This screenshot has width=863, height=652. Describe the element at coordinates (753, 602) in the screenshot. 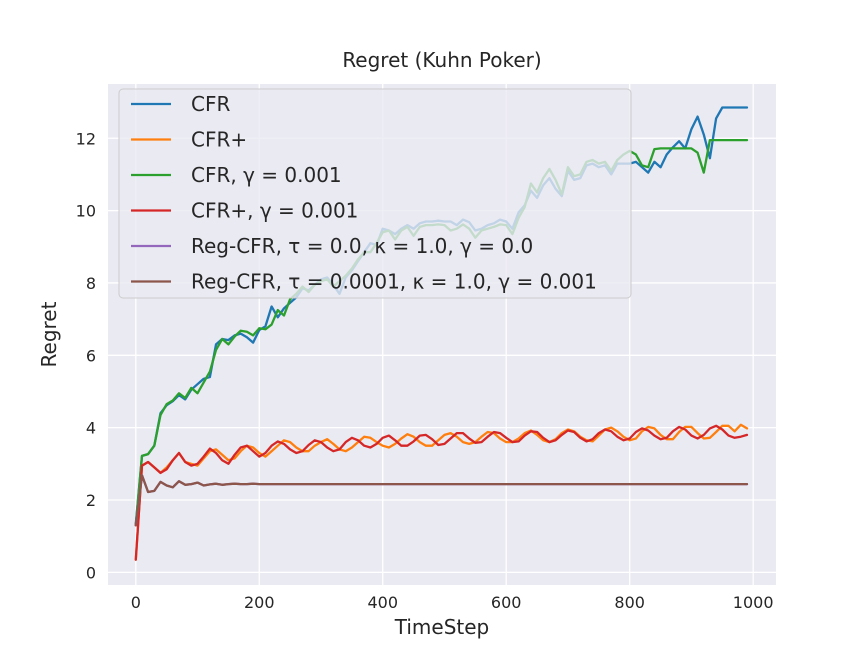

I see `x-tick-label: 1000` at that location.